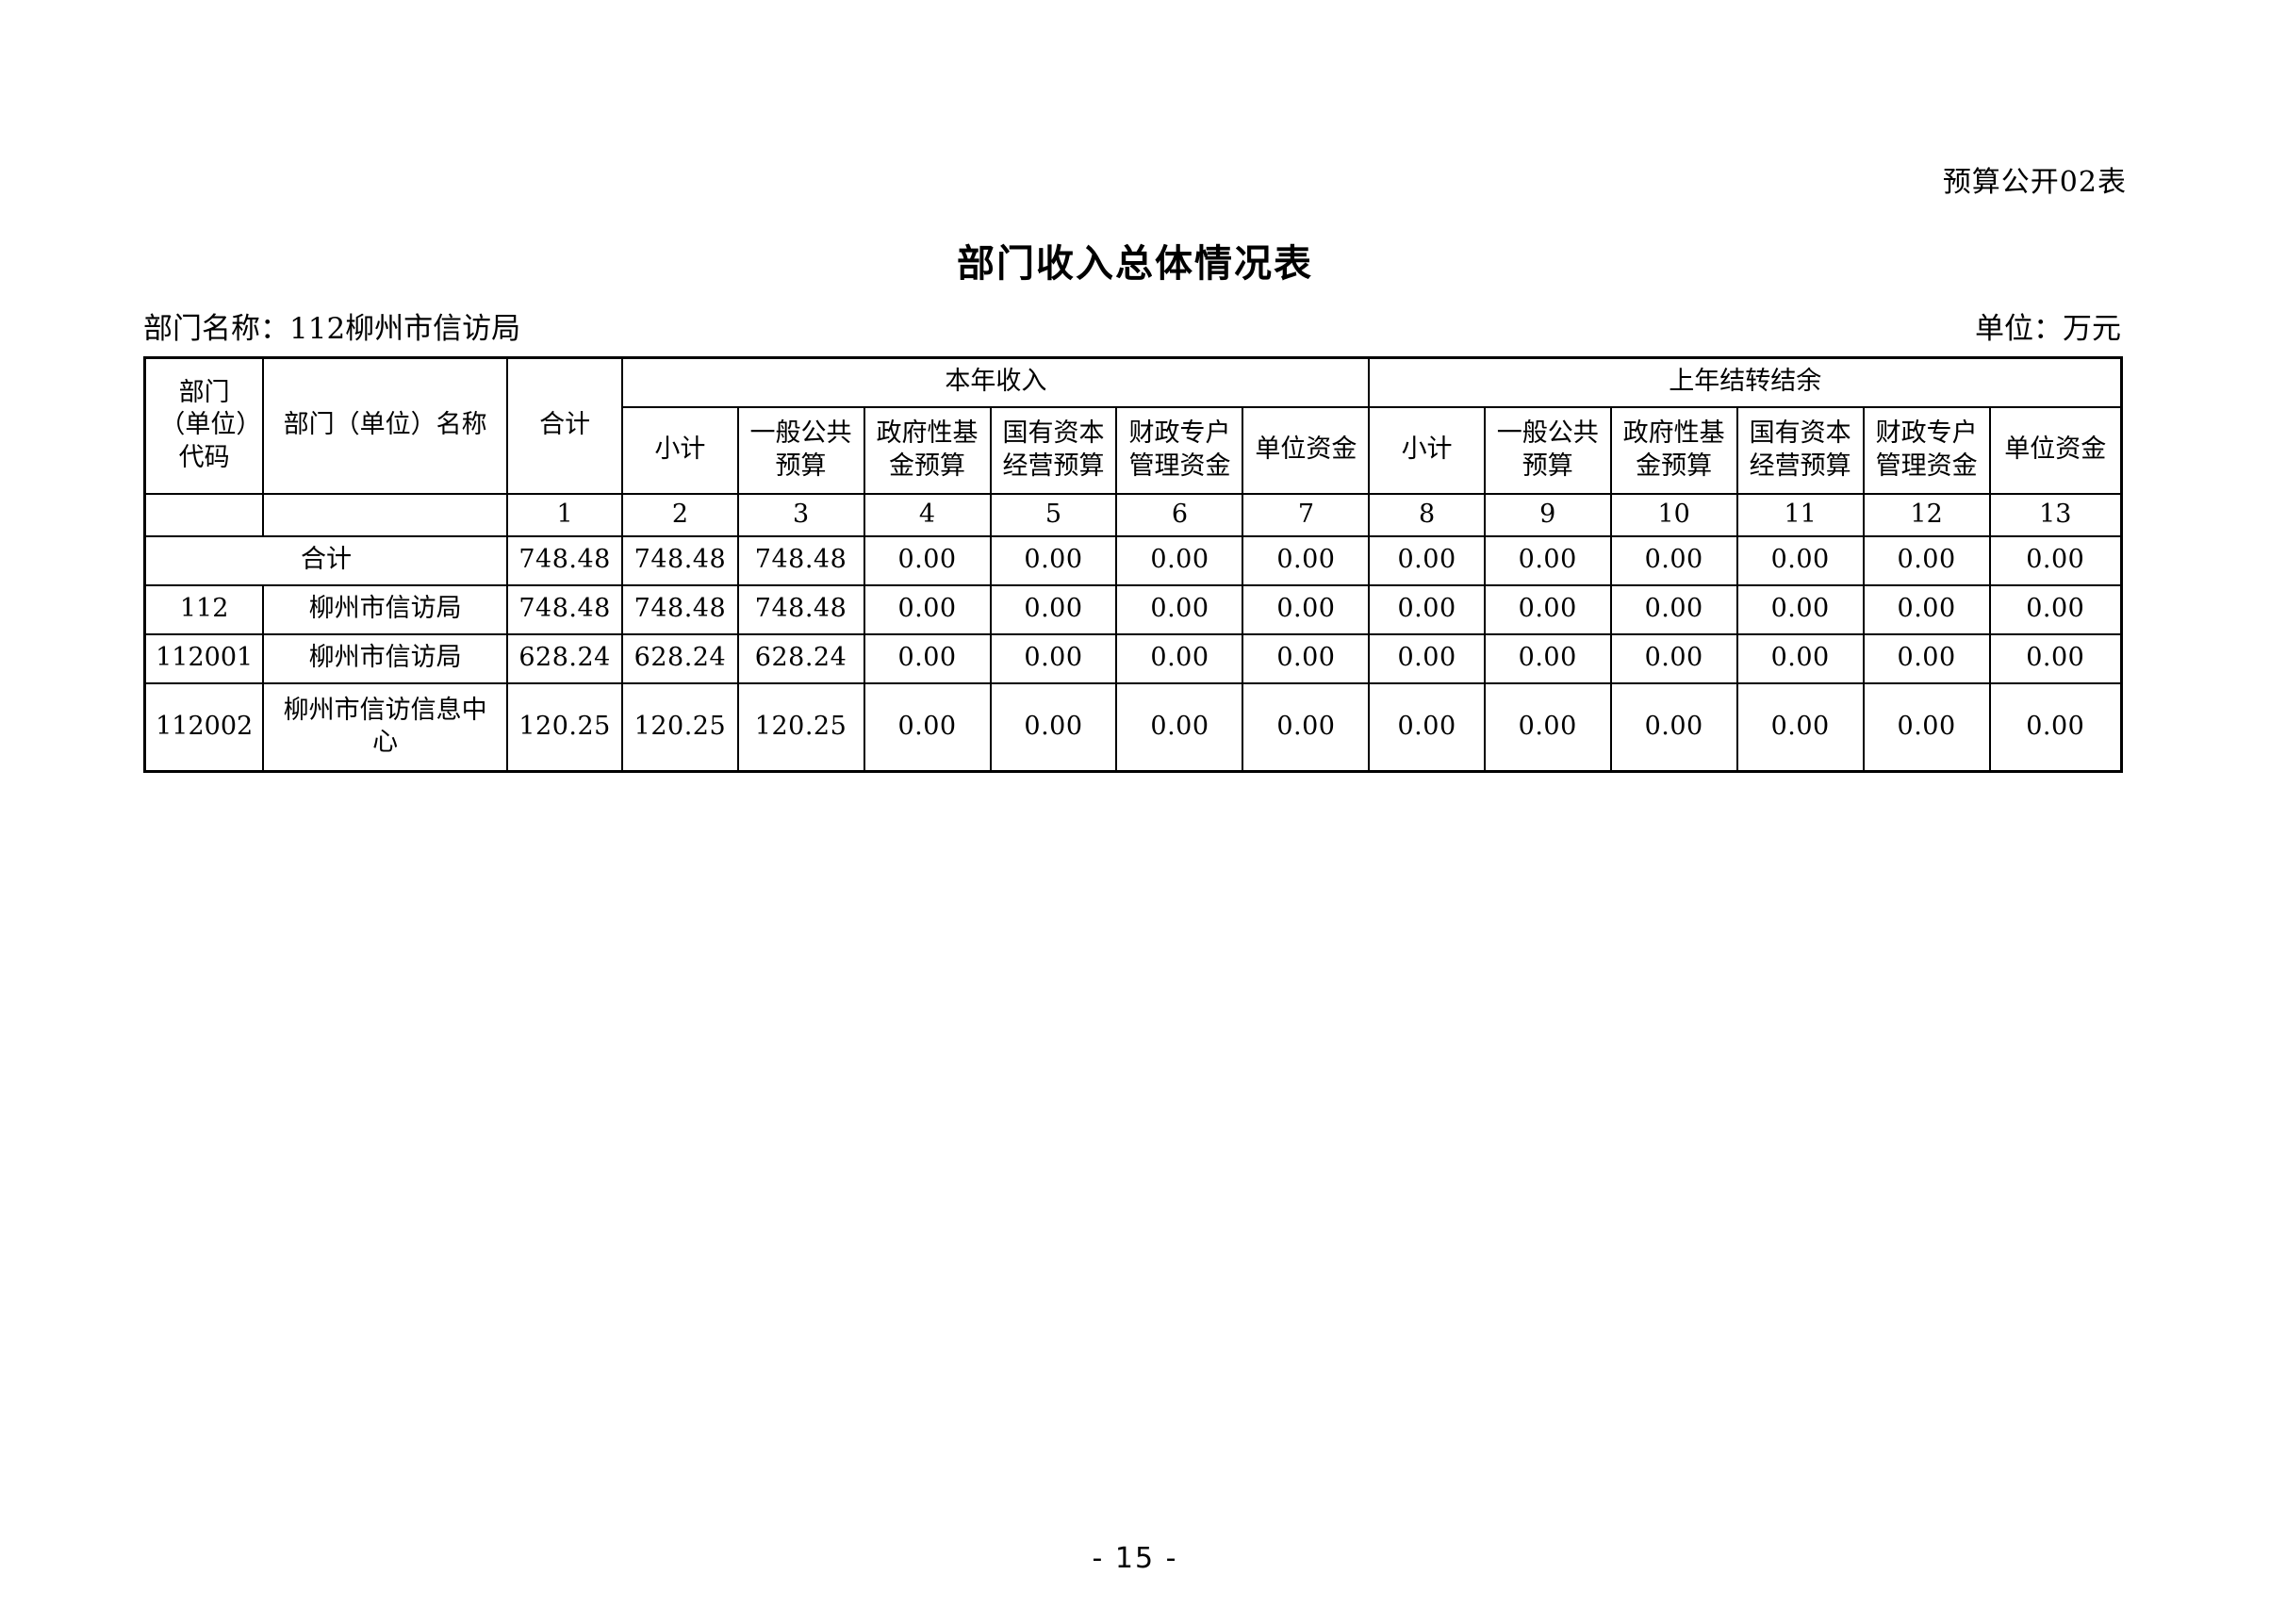 The image size is (2270, 1624). Describe the element at coordinates (1179, 450) in the screenshot. I see `header-cy-special-account-funds: 财政专户 管理资金` at that location.